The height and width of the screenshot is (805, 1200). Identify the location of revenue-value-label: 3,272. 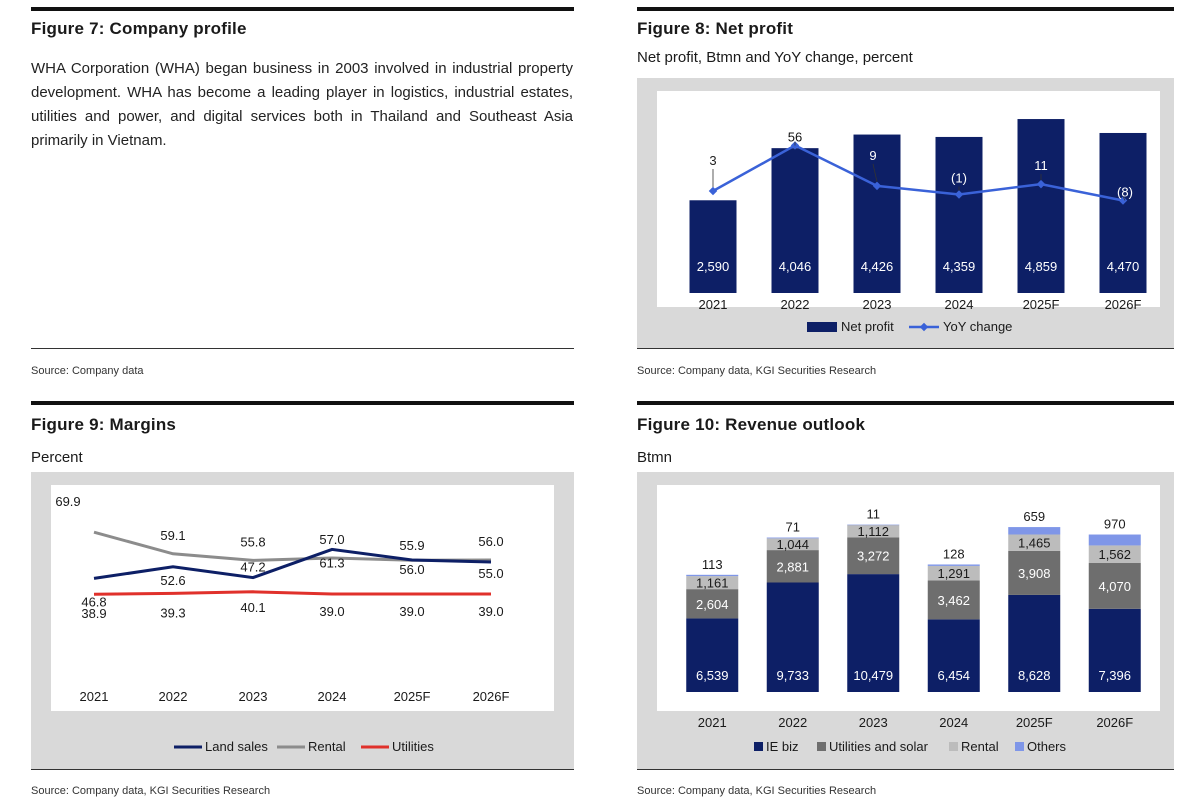
(873, 556).